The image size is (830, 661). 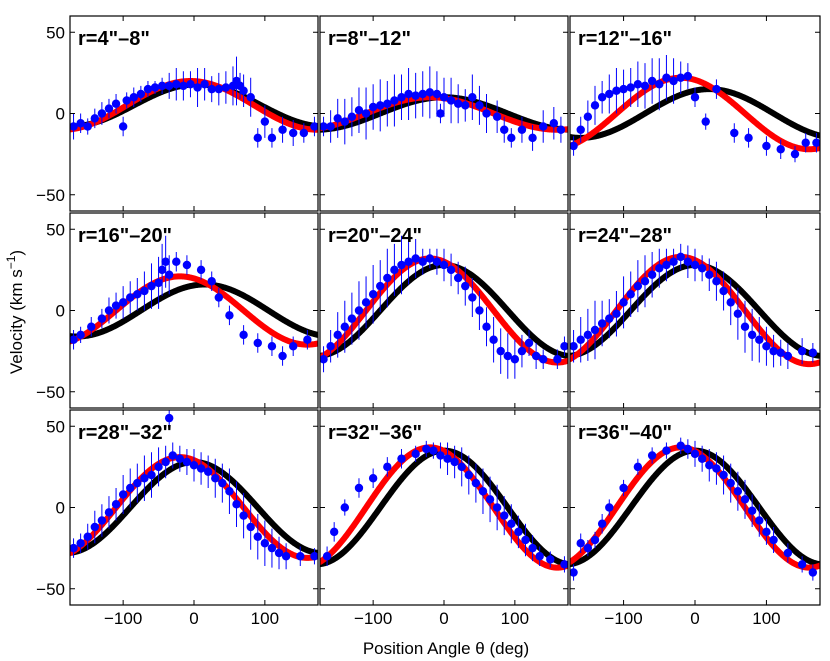 What do you see at coordinates (11, 262) in the screenshot?
I see `y-axis-label-sup: −1` at bounding box center [11, 262].